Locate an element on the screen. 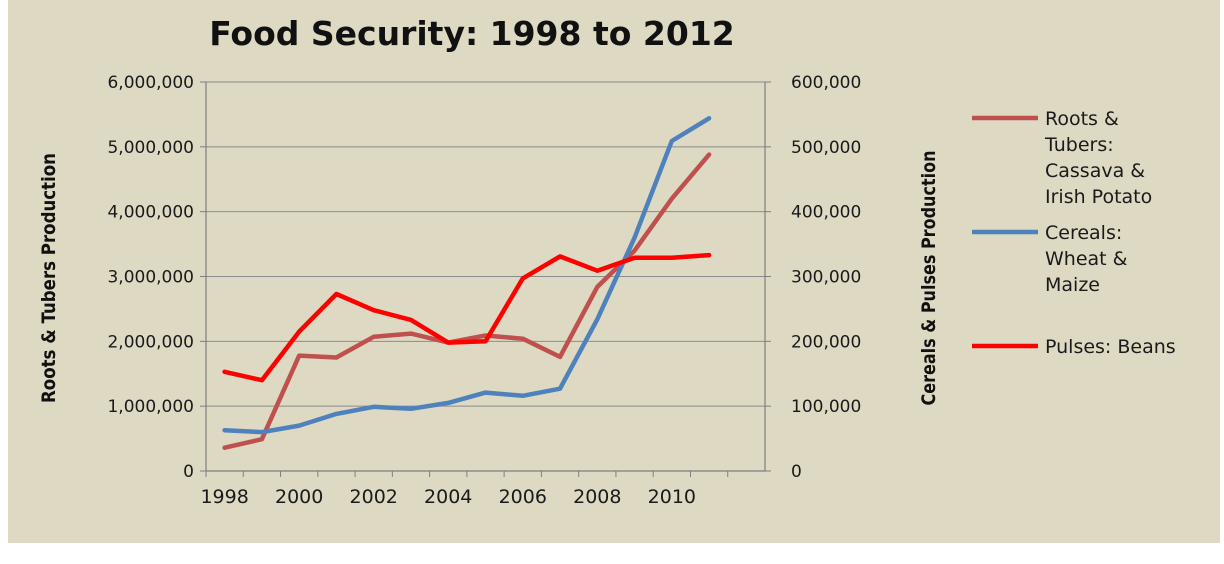 Image resolution: width=1224 pixels, height=564 pixels. y-tick-label-left: 4,000,000 is located at coordinates (150, 213).